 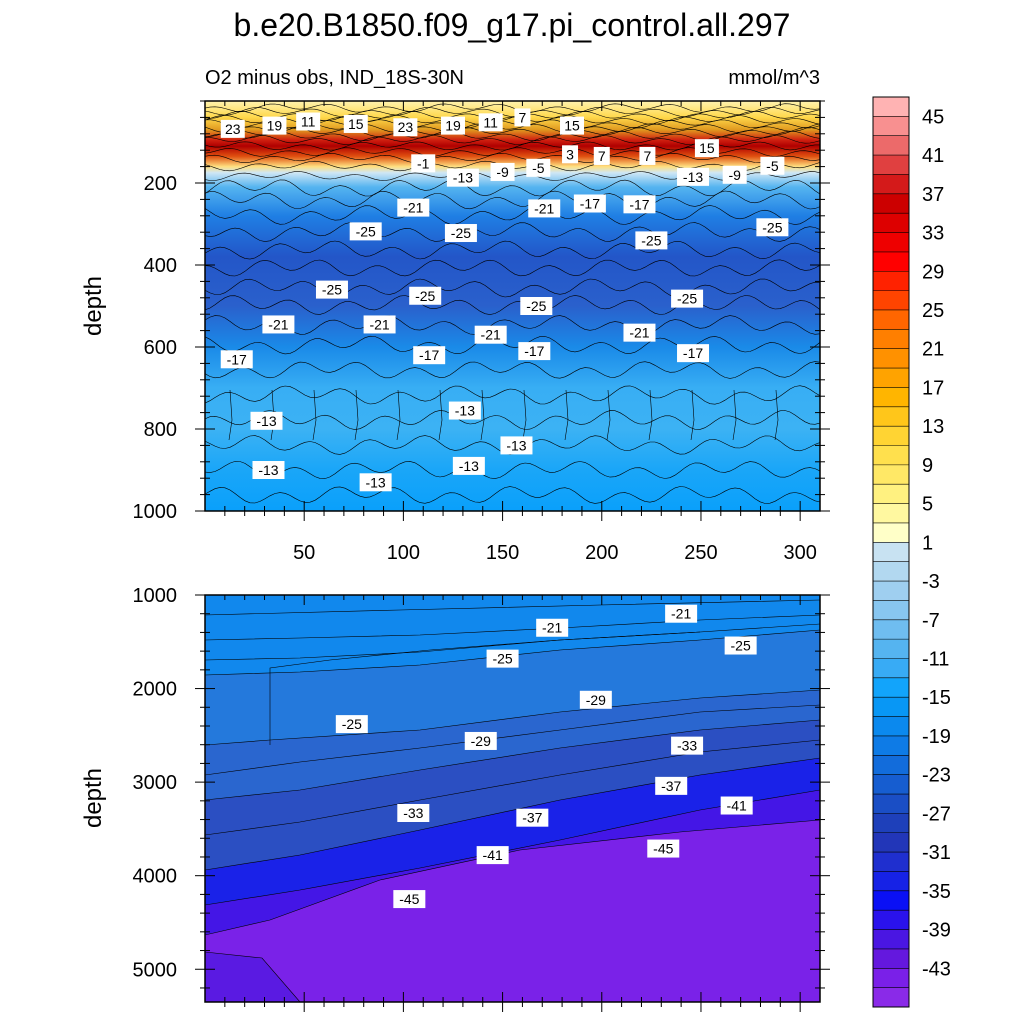 I want to click on colorbar-label: -15, so click(x=936, y=698).